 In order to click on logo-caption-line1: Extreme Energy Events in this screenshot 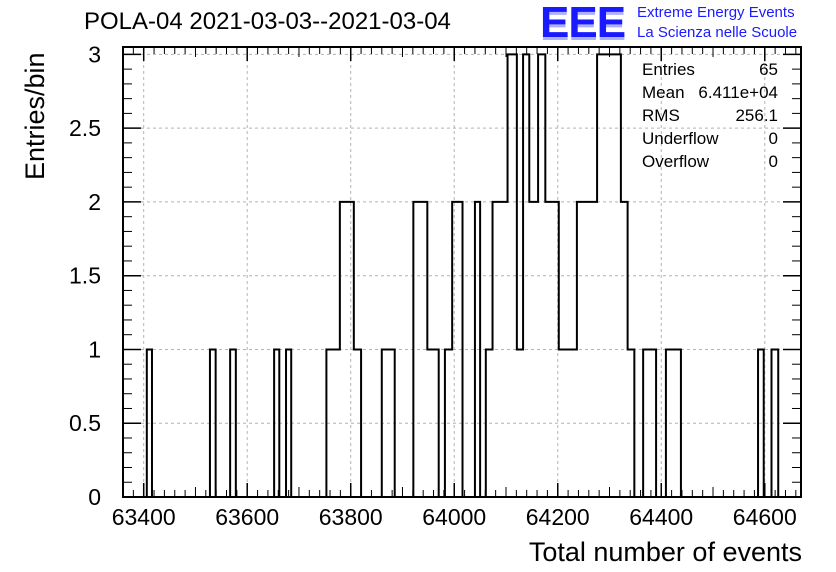, I will do `click(716, 12)`.